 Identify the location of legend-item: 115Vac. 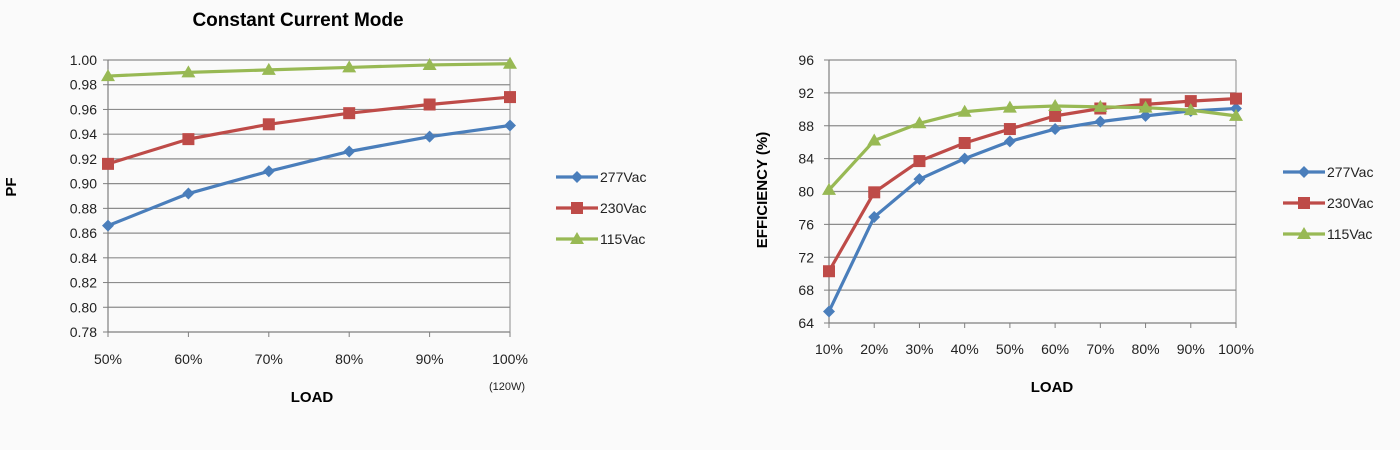
(1327, 234).